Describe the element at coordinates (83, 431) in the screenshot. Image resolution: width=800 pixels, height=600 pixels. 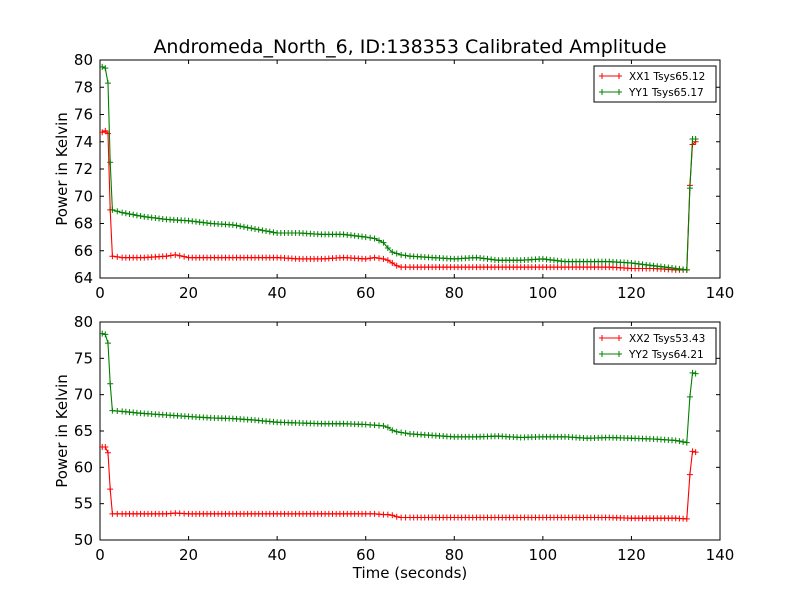
I see `y-tick-label: 65` at that location.